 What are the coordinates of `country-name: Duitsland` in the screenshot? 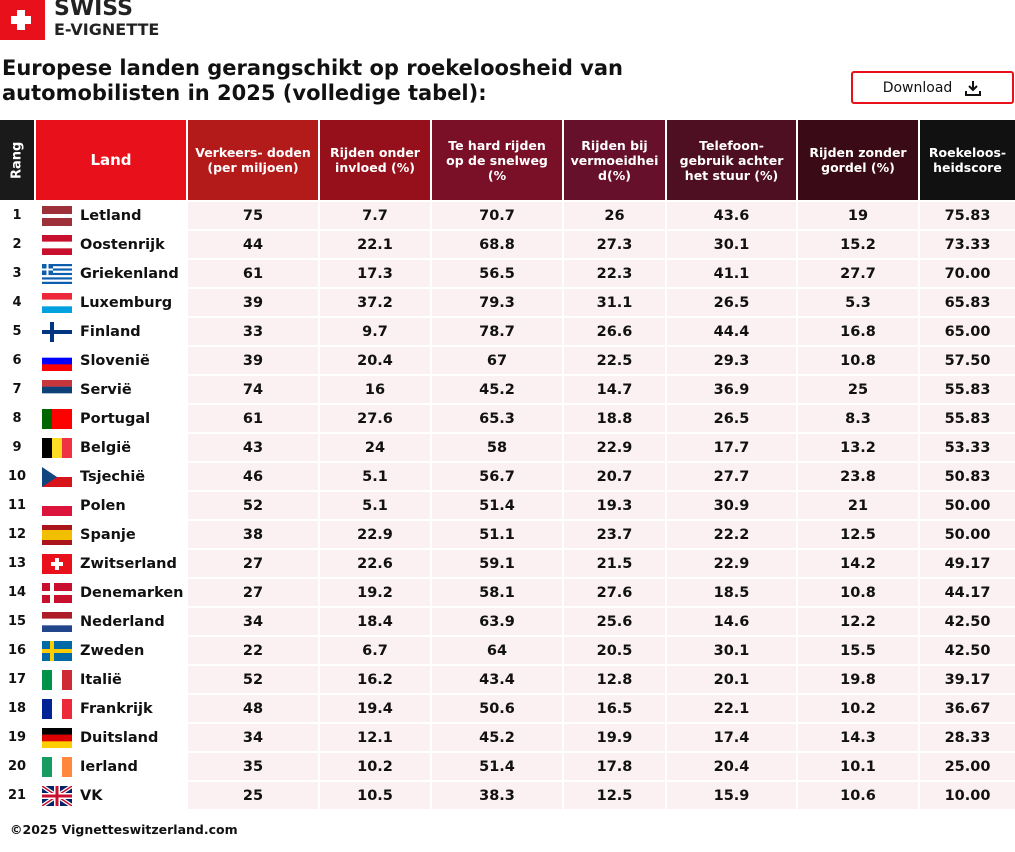 It's located at (119, 737).